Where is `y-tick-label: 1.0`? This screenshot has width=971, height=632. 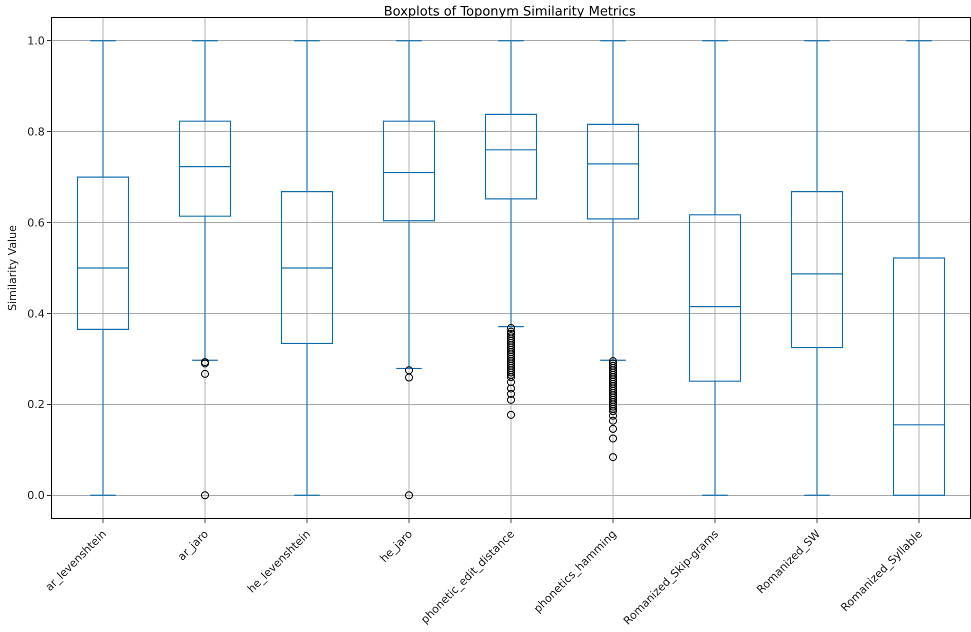 y-tick-label: 1.0 is located at coordinates (36, 41).